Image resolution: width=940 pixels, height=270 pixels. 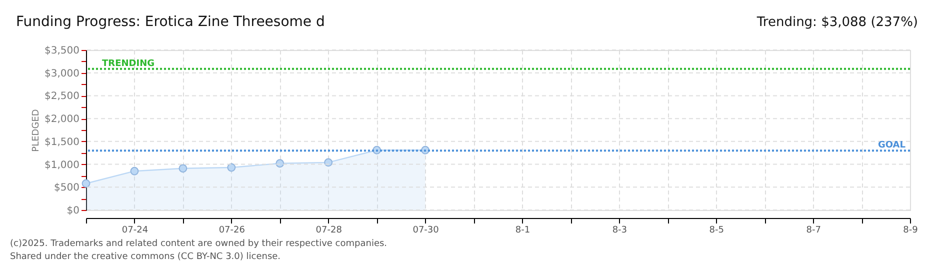 What do you see at coordinates (232, 231) in the screenshot?
I see `x-tick-label: 07-26` at bounding box center [232, 231].